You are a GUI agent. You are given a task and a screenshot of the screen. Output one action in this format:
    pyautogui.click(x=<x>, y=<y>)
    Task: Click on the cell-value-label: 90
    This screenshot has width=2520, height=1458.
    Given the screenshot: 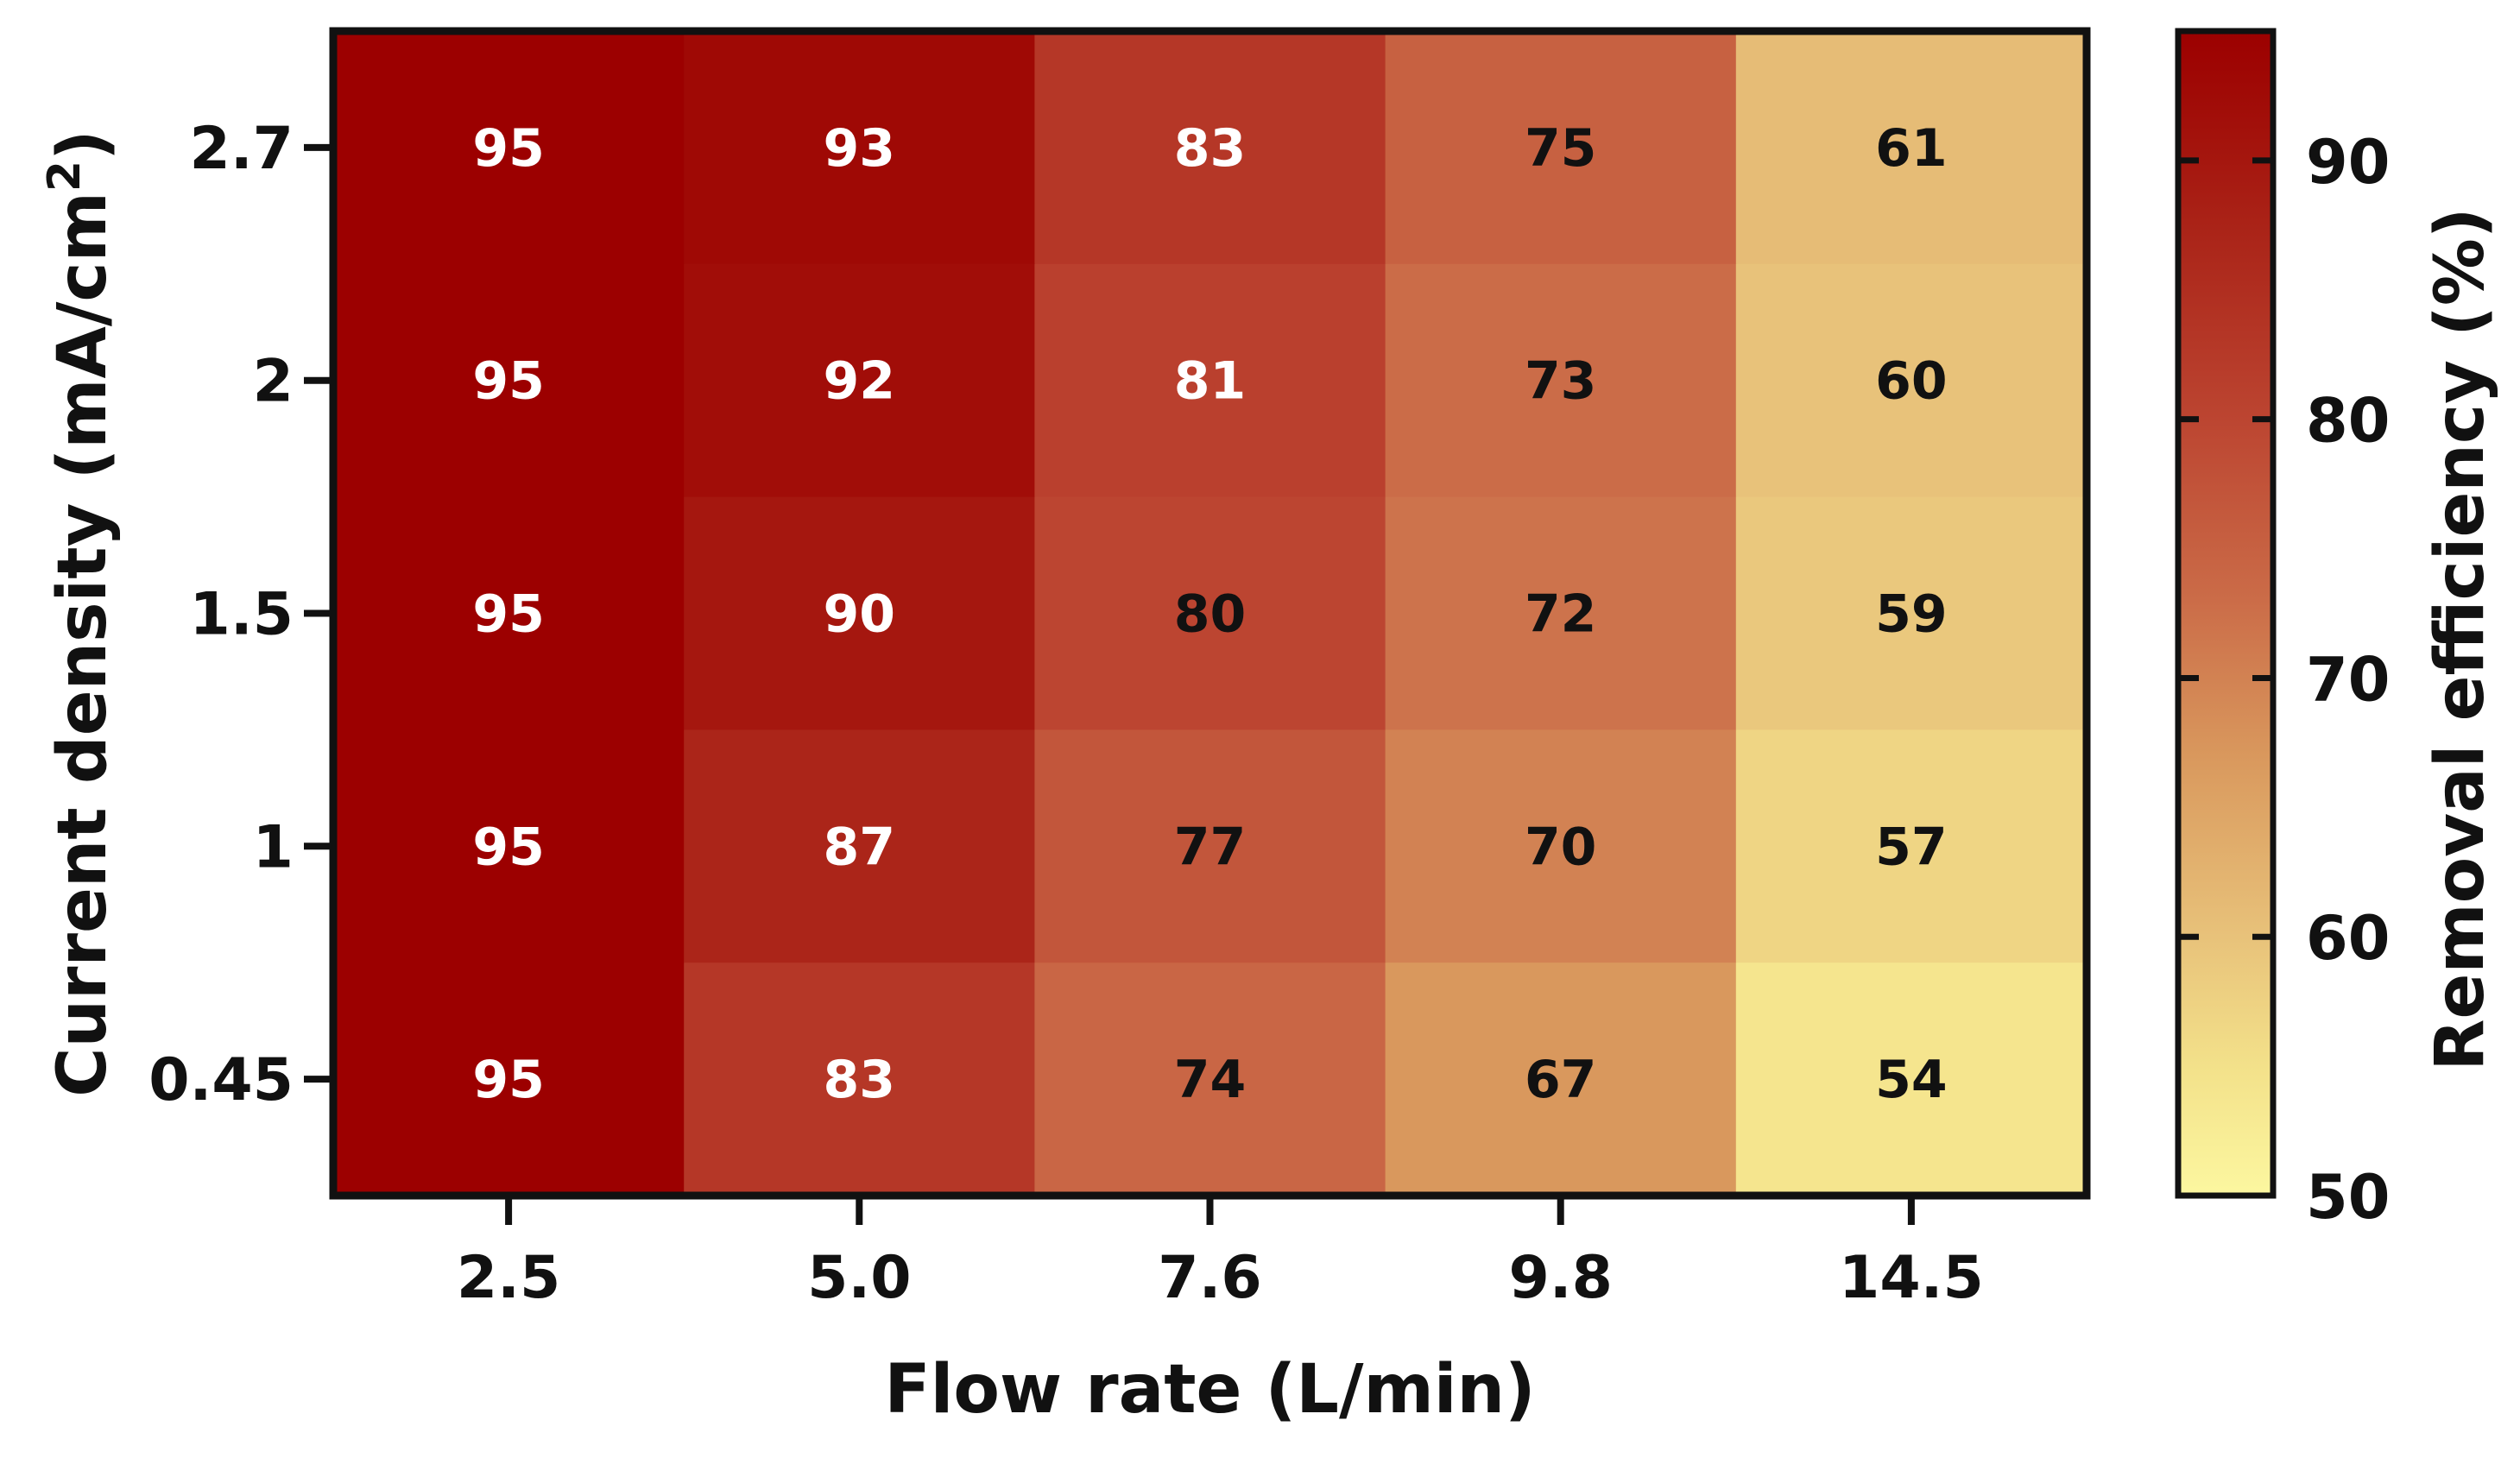 What is the action you would take?
    pyautogui.click(x=860, y=614)
    